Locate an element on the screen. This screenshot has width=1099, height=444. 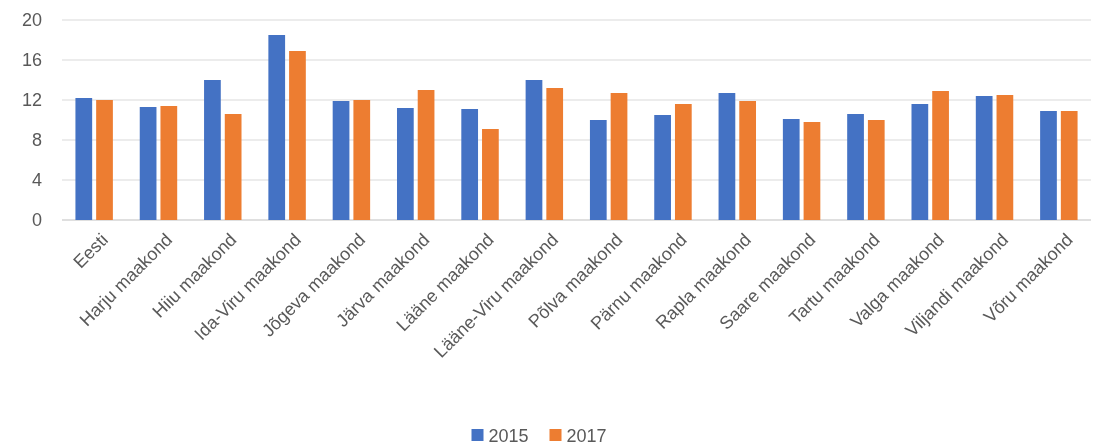
y-tick-label: 20 is located at coordinates (31, 20).